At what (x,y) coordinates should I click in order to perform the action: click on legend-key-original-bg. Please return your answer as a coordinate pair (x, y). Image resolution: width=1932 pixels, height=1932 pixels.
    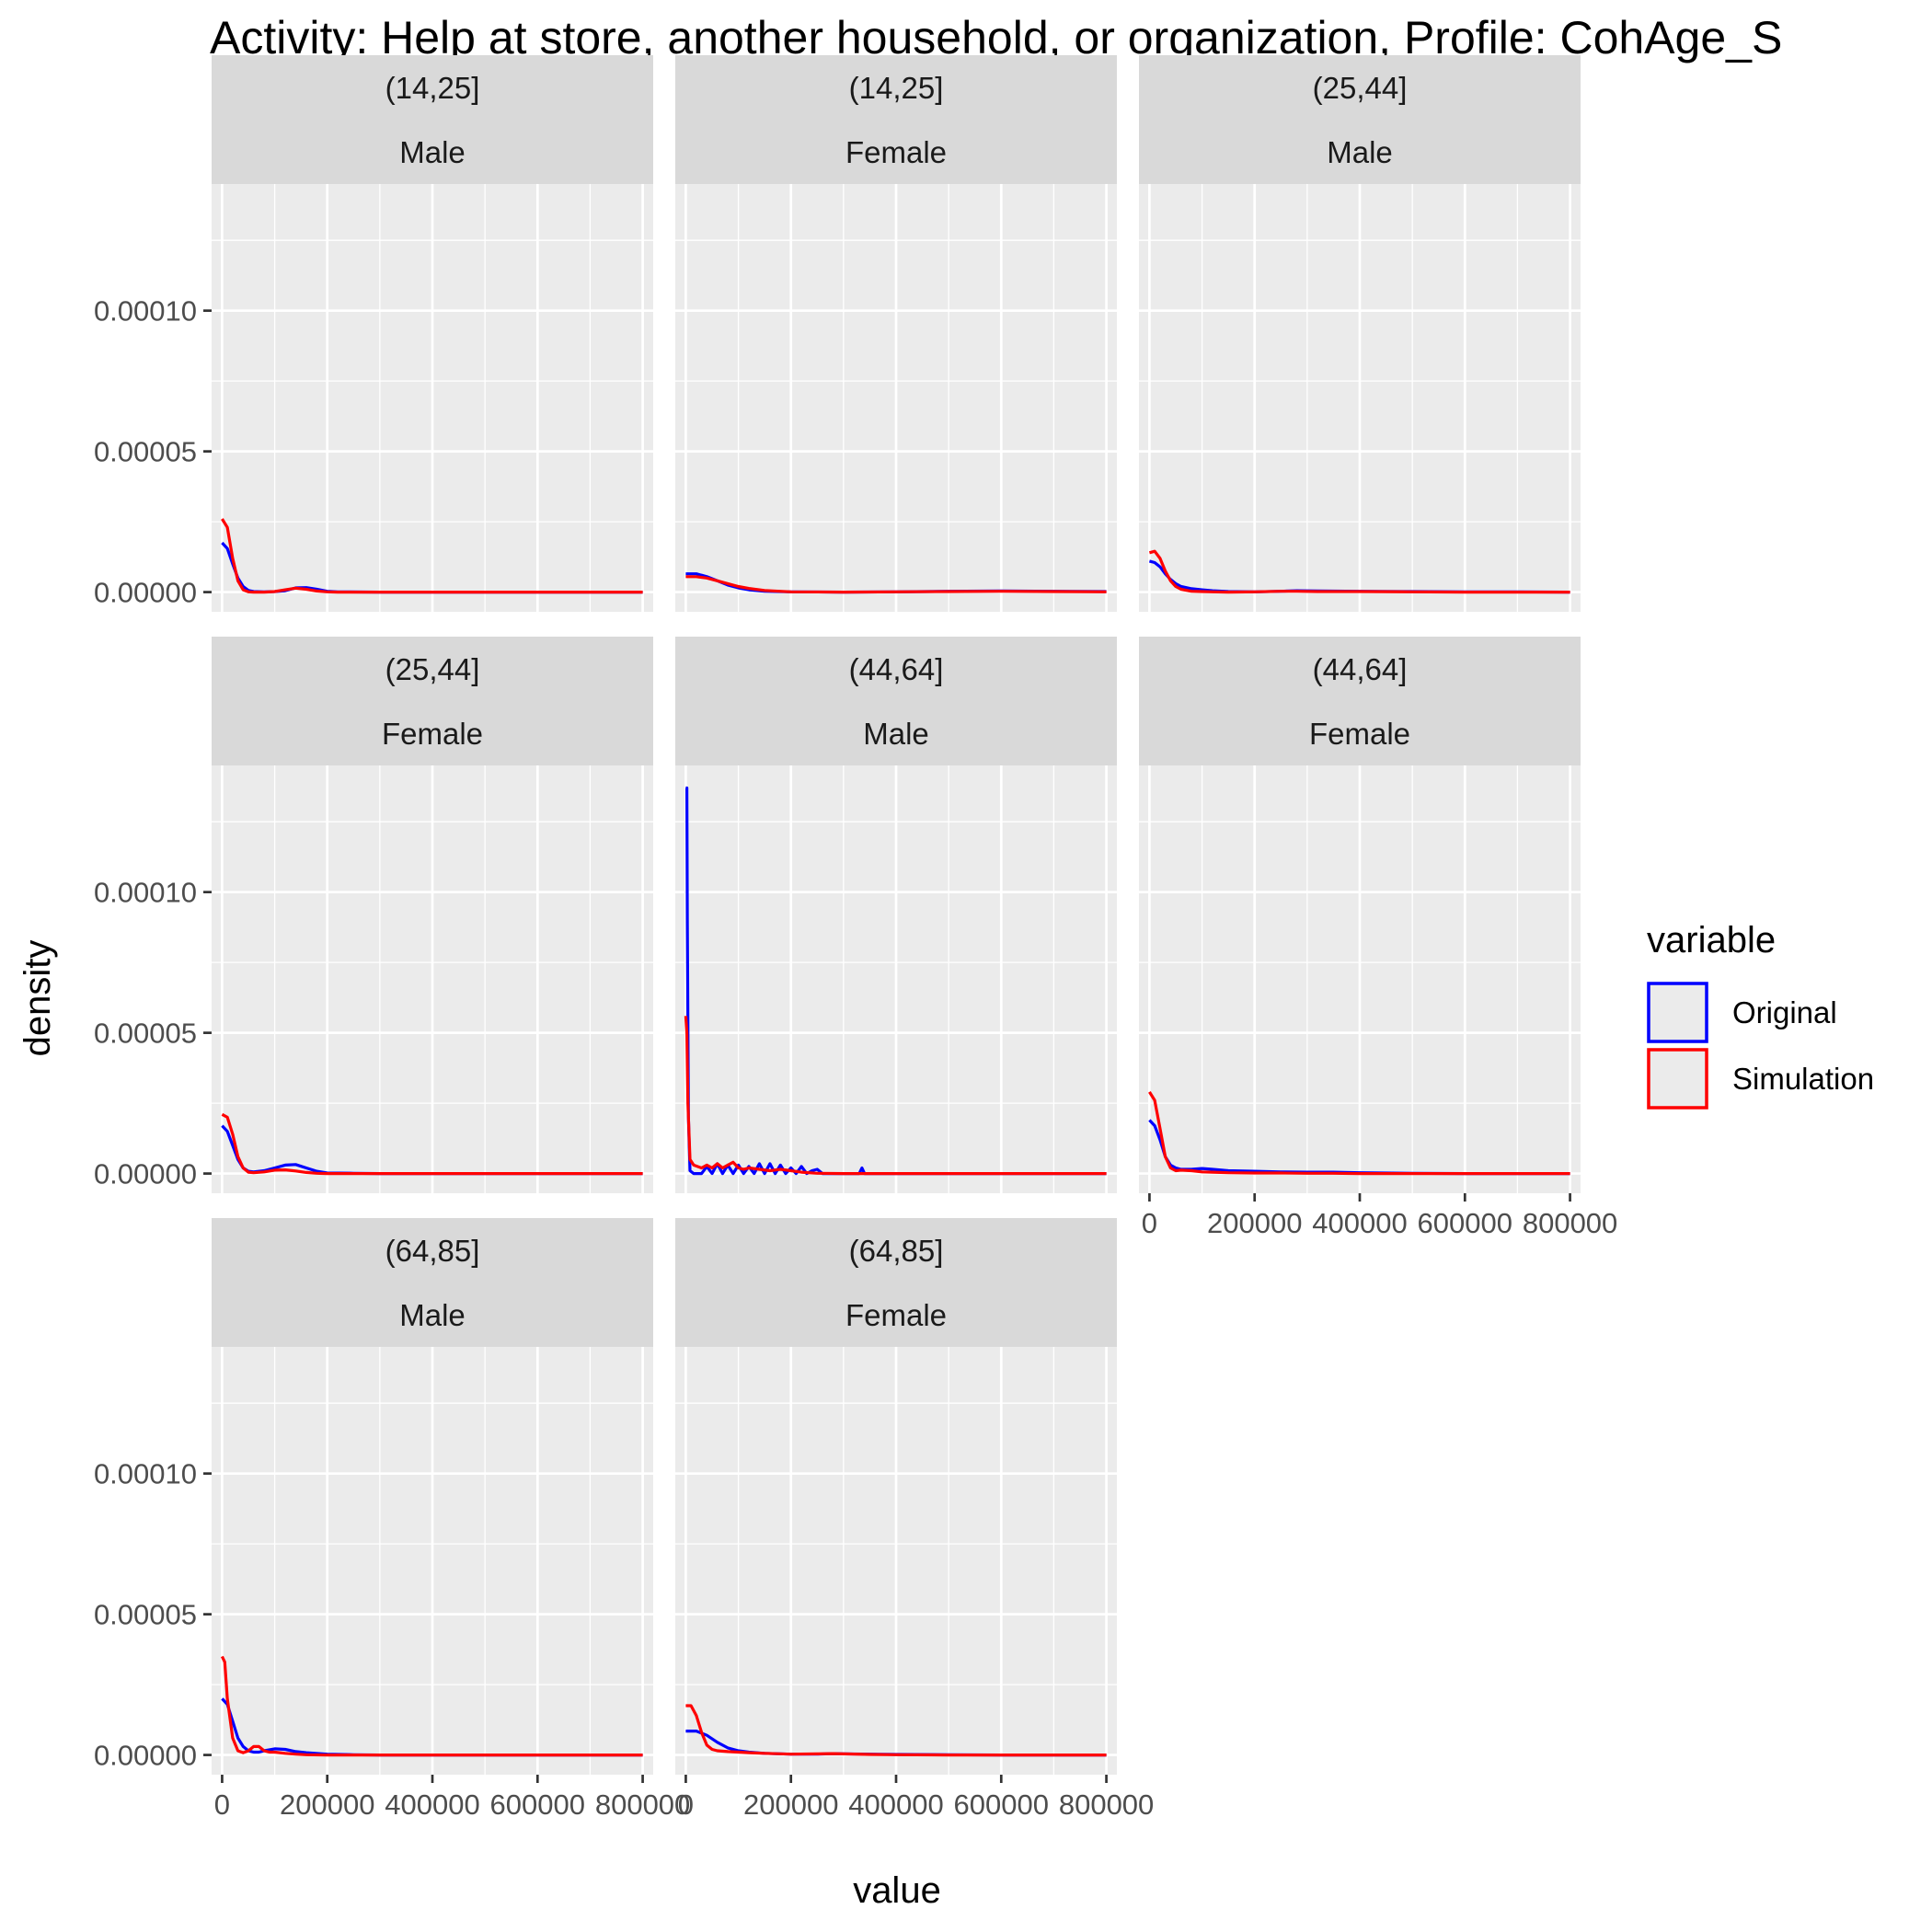
    Looking at the image, I should click on (1677, 1012).